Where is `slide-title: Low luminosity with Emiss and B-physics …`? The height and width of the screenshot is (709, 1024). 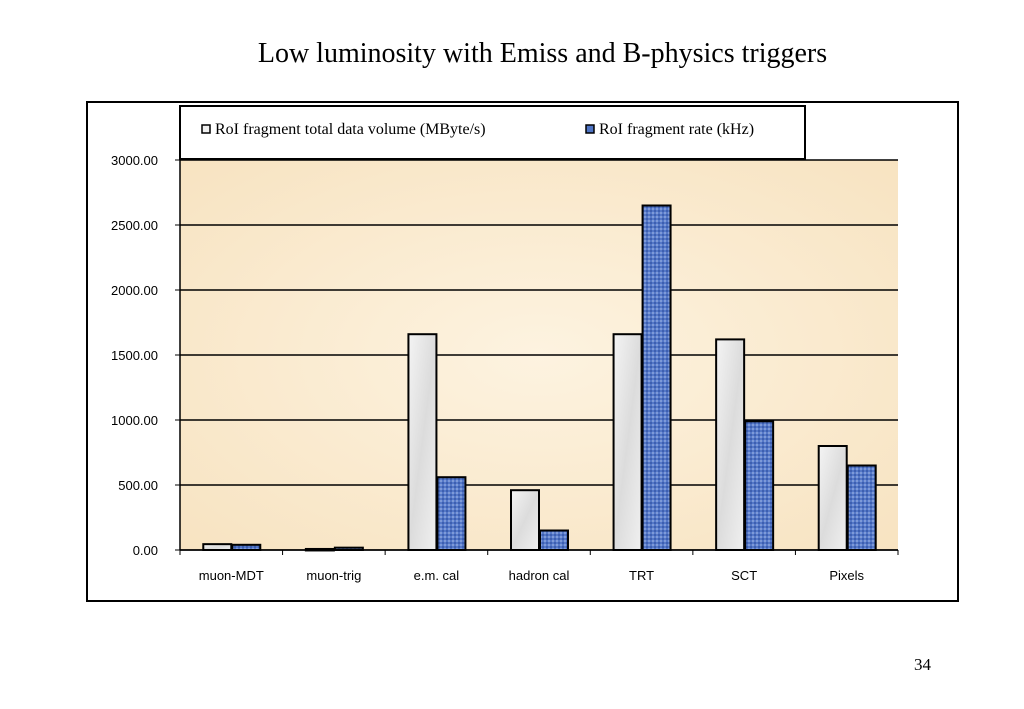 slide-title: Low luminosity with Emiss and B-physics … is located at coordinates (542, 53).